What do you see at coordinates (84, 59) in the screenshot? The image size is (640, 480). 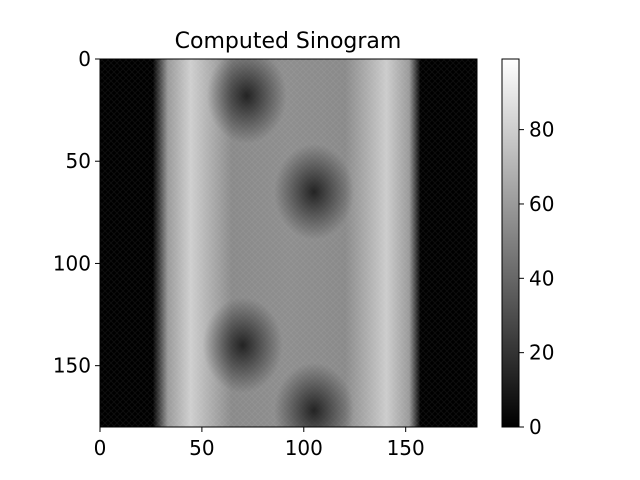 I see `y-tick-label: 0` at bounding box center [84, 59].